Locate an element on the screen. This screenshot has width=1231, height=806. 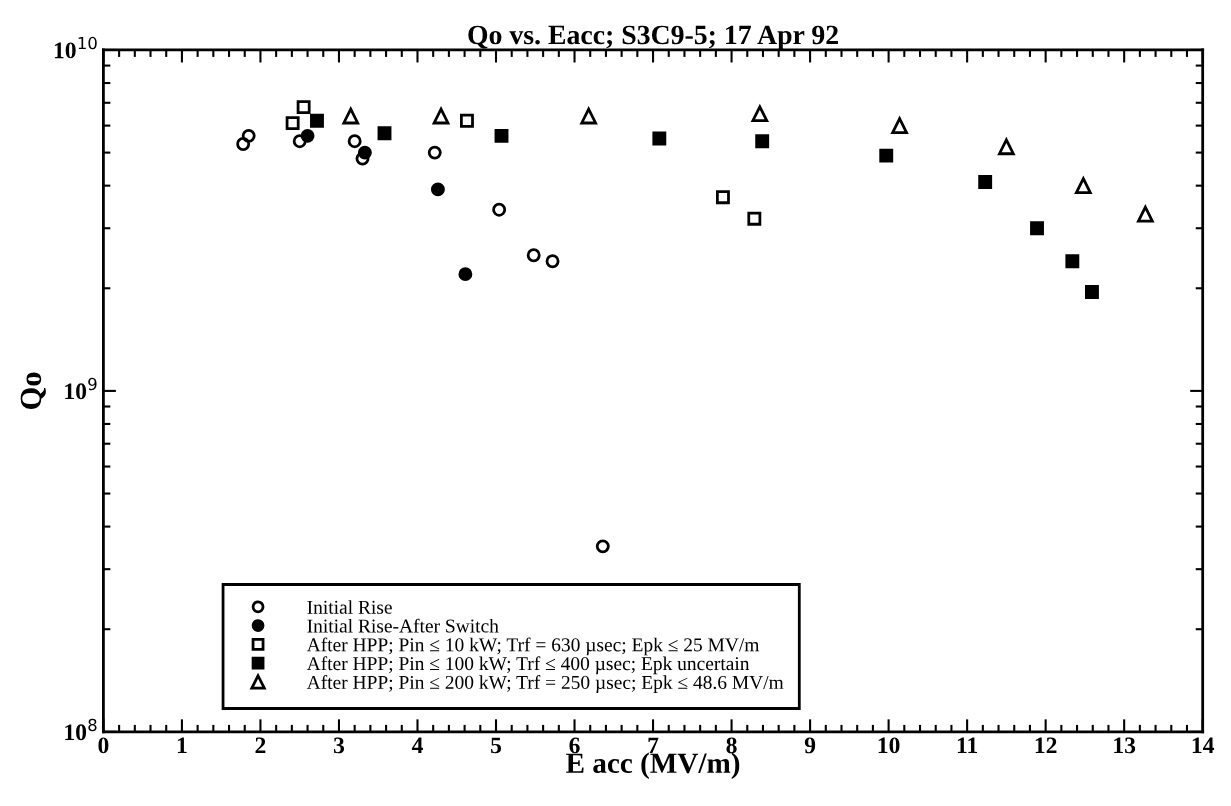
legend-label: After HPP; Pin ≤ 10 kW; Trf = 630 µsec; Epk ≤ 25 MV/m is located at coordinates (533, 646).